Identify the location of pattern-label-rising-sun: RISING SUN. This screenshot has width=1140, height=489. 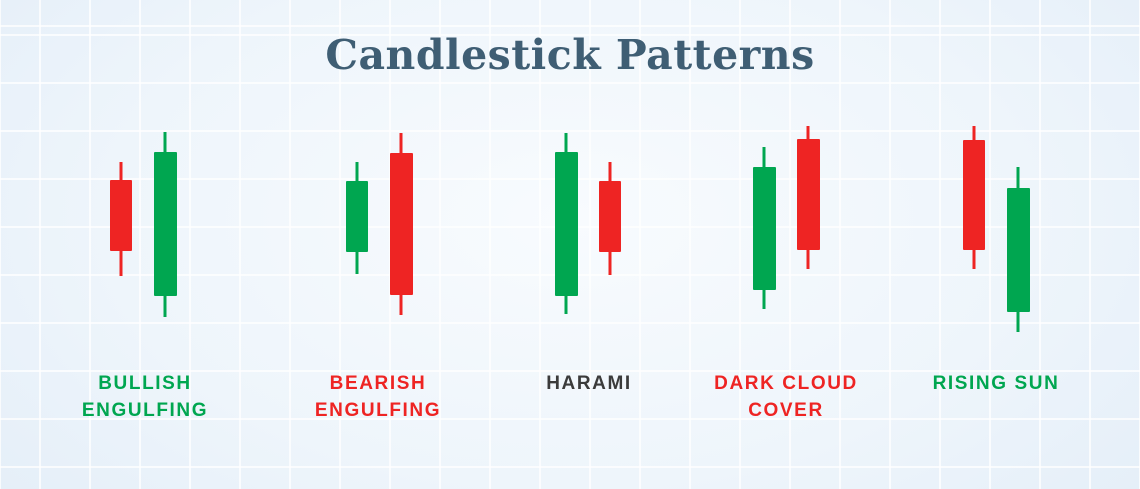
(996, 383).